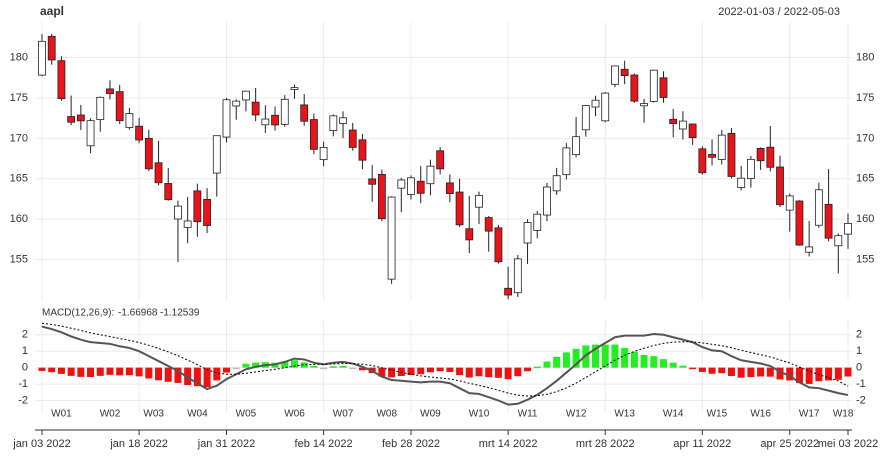 The height and width of the screenshot is (456, 892). I want to click on macd-last: -1.66968, so click(138, 313).